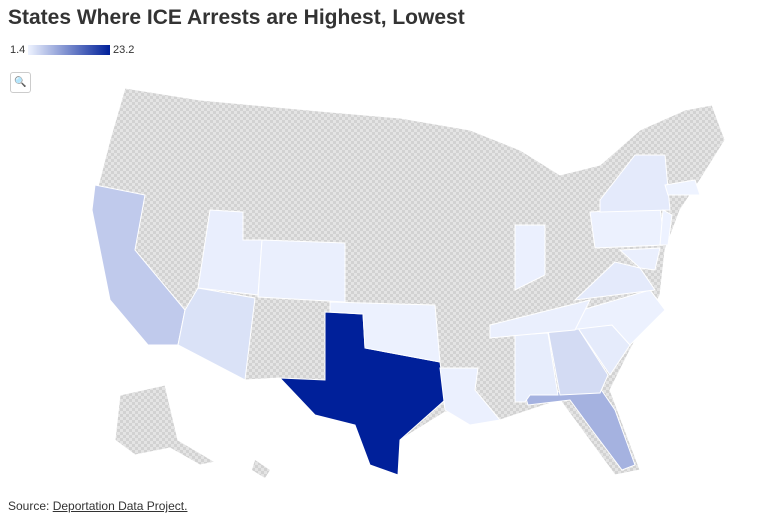 The width and height of the screenshot is (768, 522). I want to click on source: Source: Deportation Data Project., so click(97, 506).